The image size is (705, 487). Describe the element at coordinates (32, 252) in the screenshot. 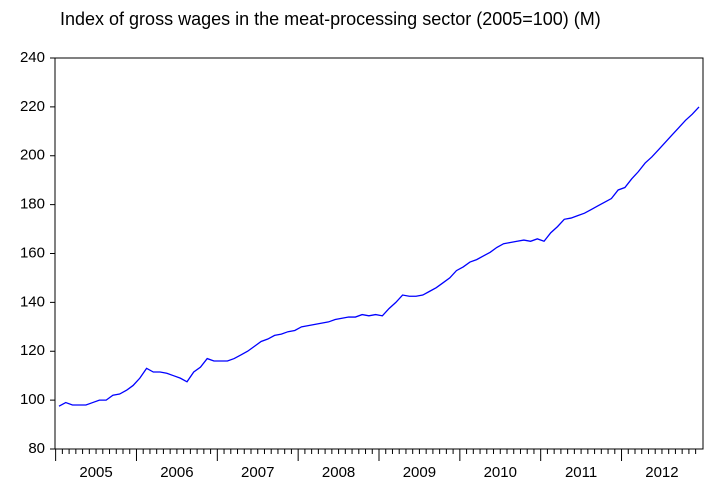

I see `y-tick-label: 160` at that location.